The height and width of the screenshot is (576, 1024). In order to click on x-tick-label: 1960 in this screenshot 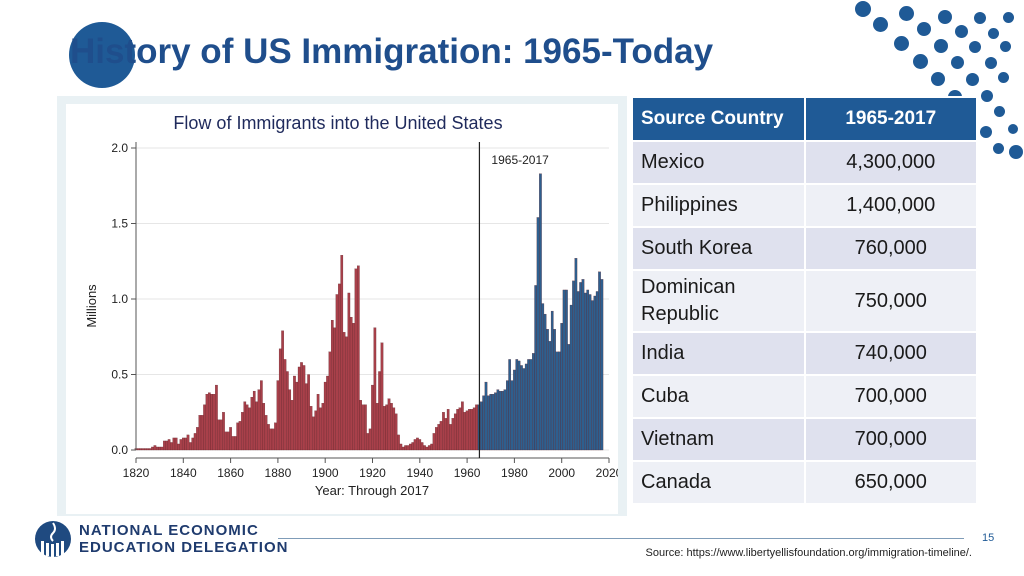, I will do `click(467, 473)`.